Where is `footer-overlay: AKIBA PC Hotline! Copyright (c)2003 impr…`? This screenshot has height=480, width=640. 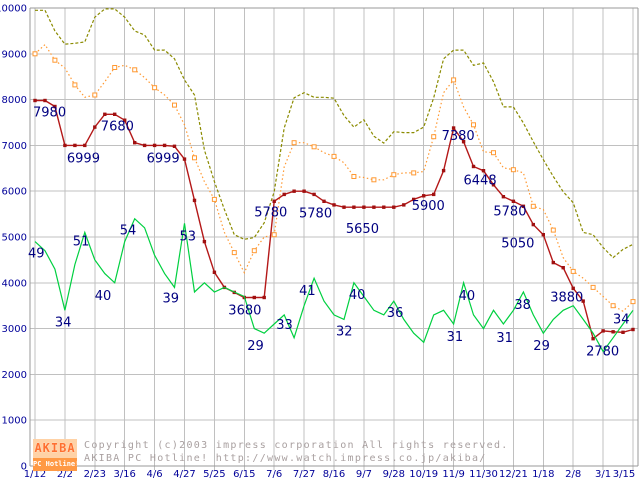 footer-overlay: AKIBA PC Hotline! Copyright (c)2003 impr… is located at coordinates (271, 455).